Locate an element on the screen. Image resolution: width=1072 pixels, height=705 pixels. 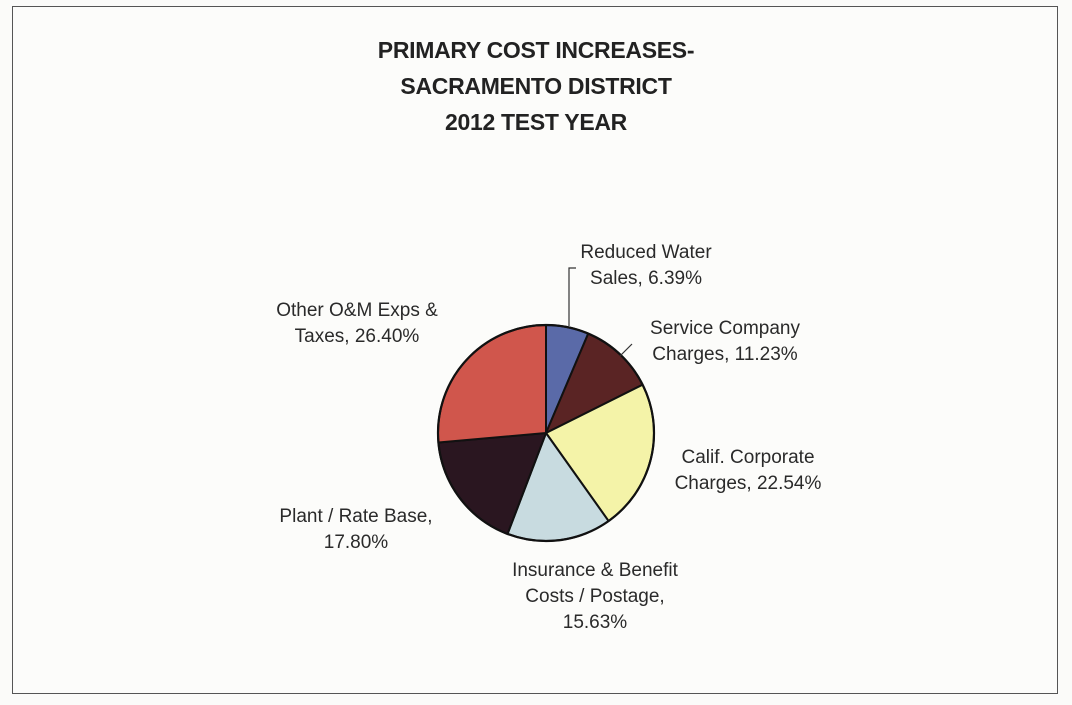
slice-label-2: Service Company Charges, 11.23% is located at coordinates (725, 341).